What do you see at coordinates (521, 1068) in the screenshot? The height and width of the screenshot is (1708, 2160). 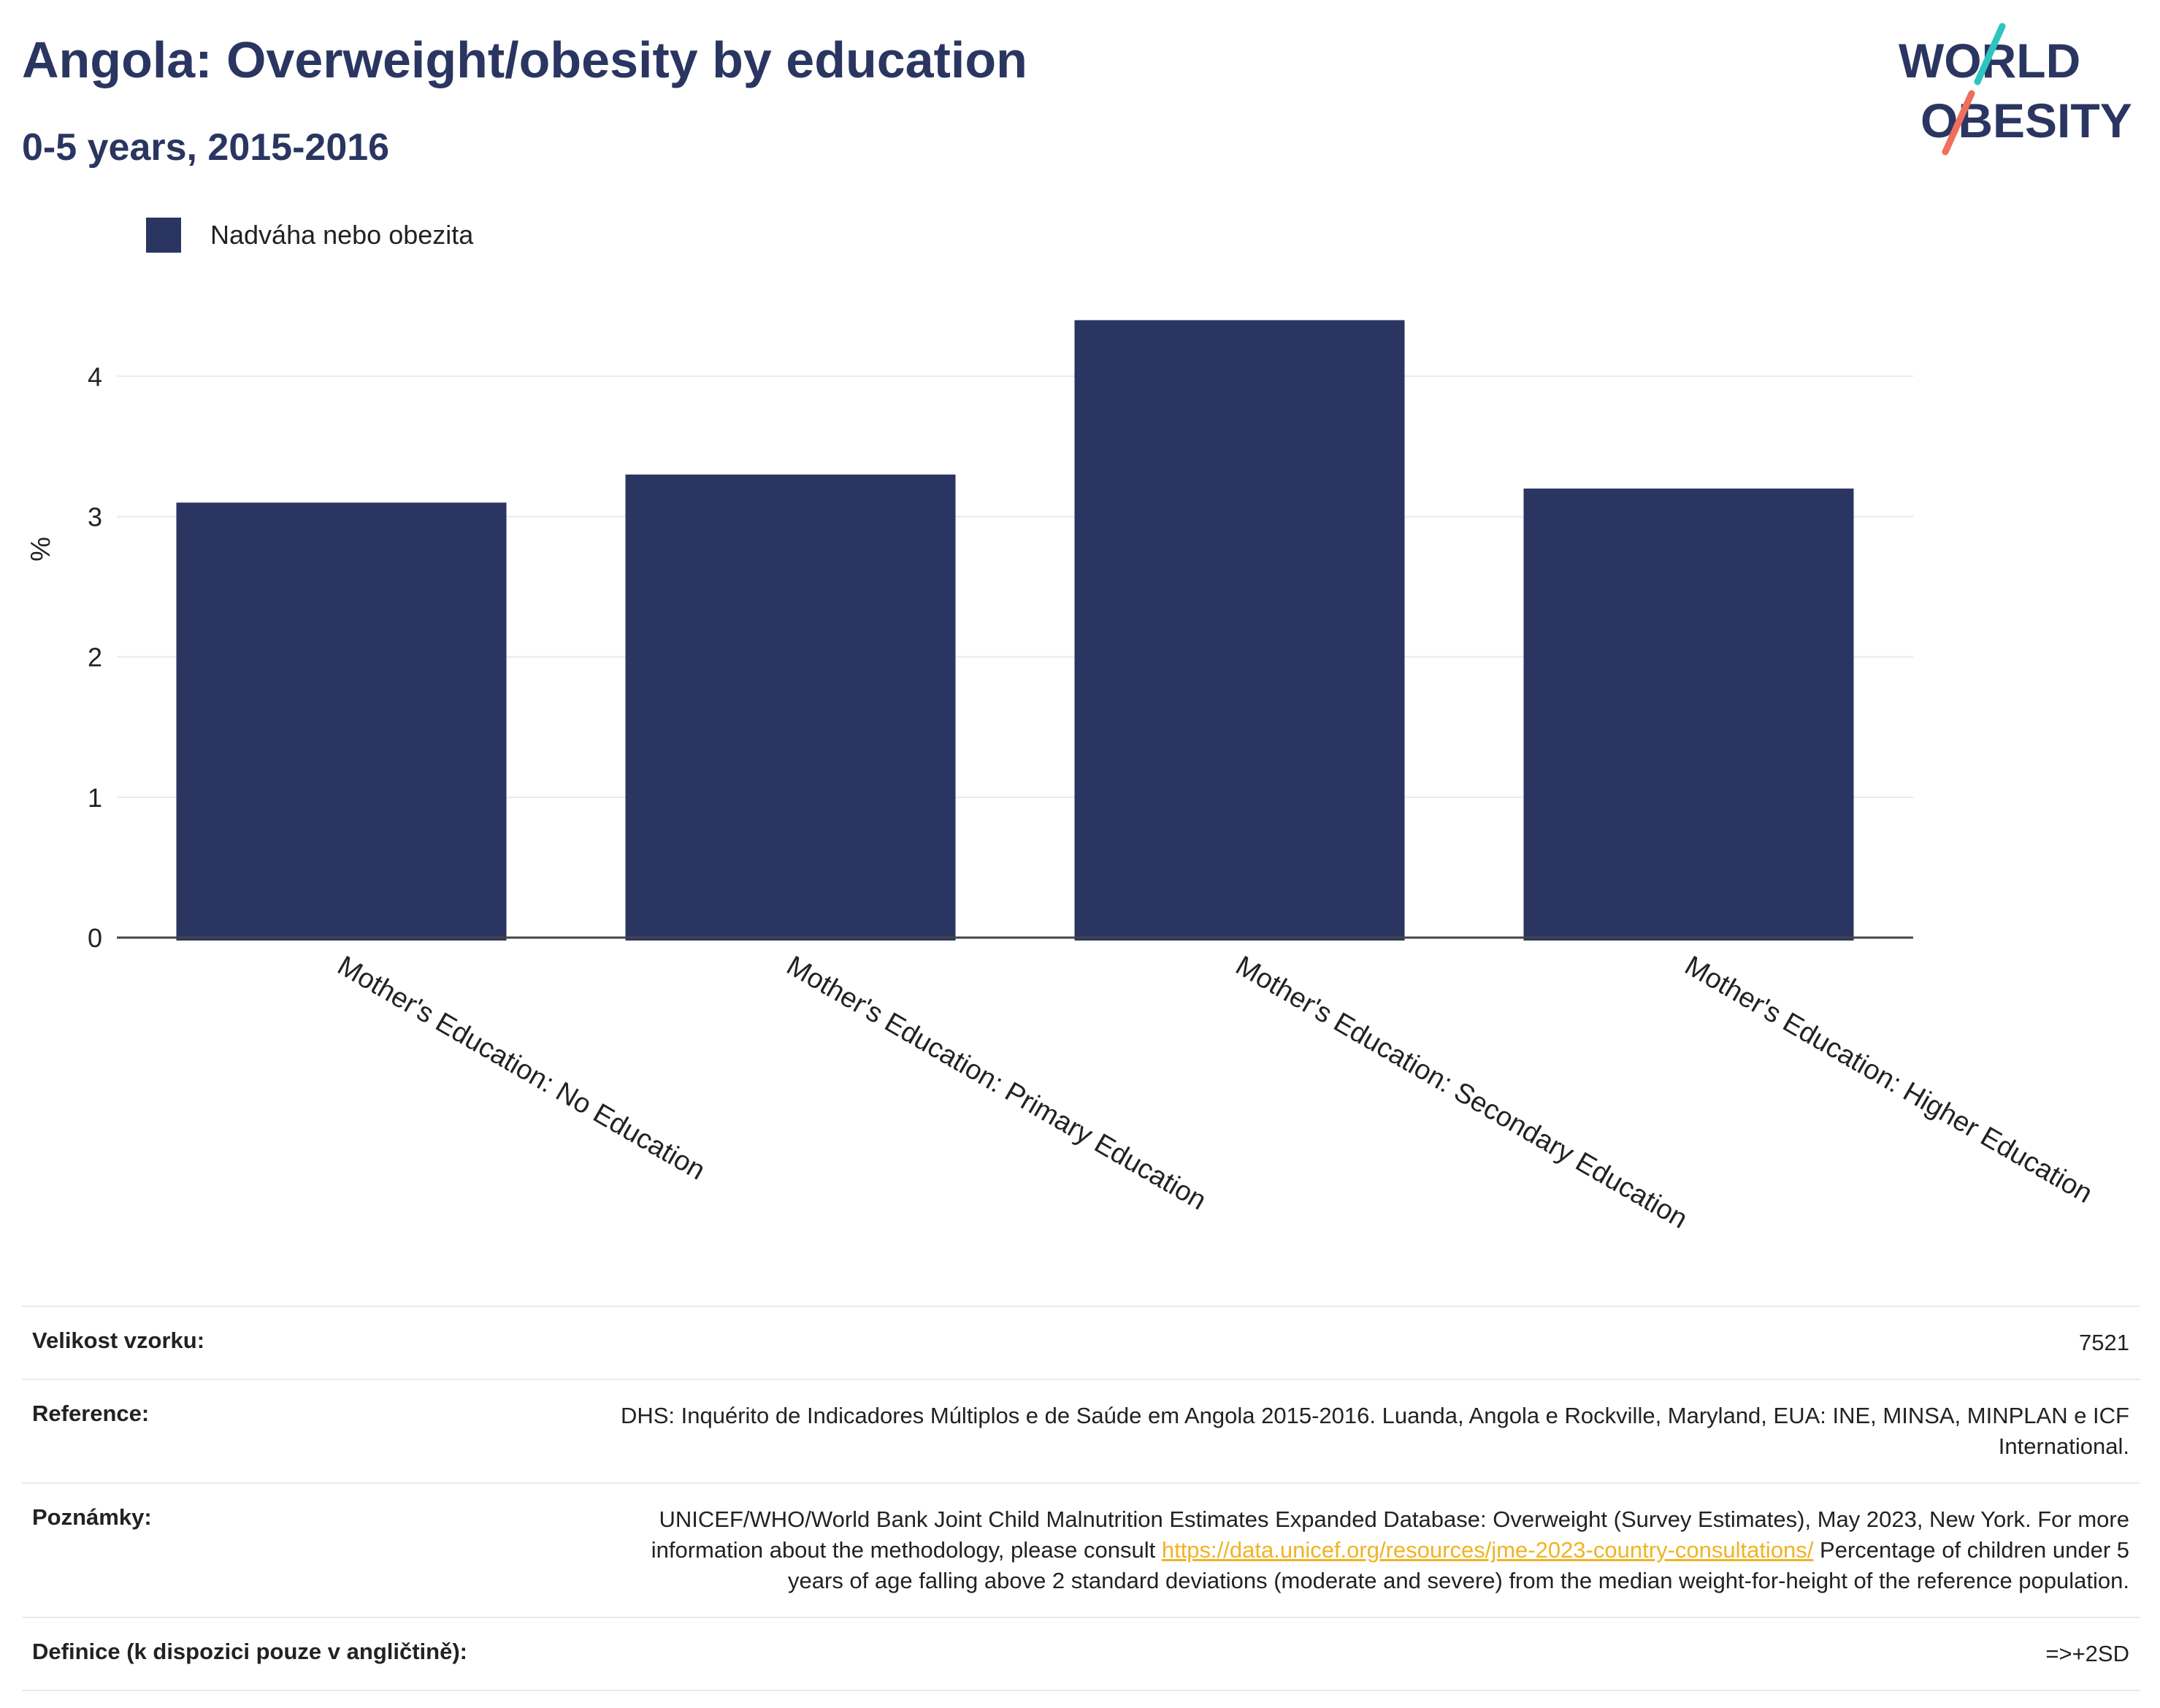 I see `x-tick-label: Mother's Education: No Education` at bounding box center [521, 1068].